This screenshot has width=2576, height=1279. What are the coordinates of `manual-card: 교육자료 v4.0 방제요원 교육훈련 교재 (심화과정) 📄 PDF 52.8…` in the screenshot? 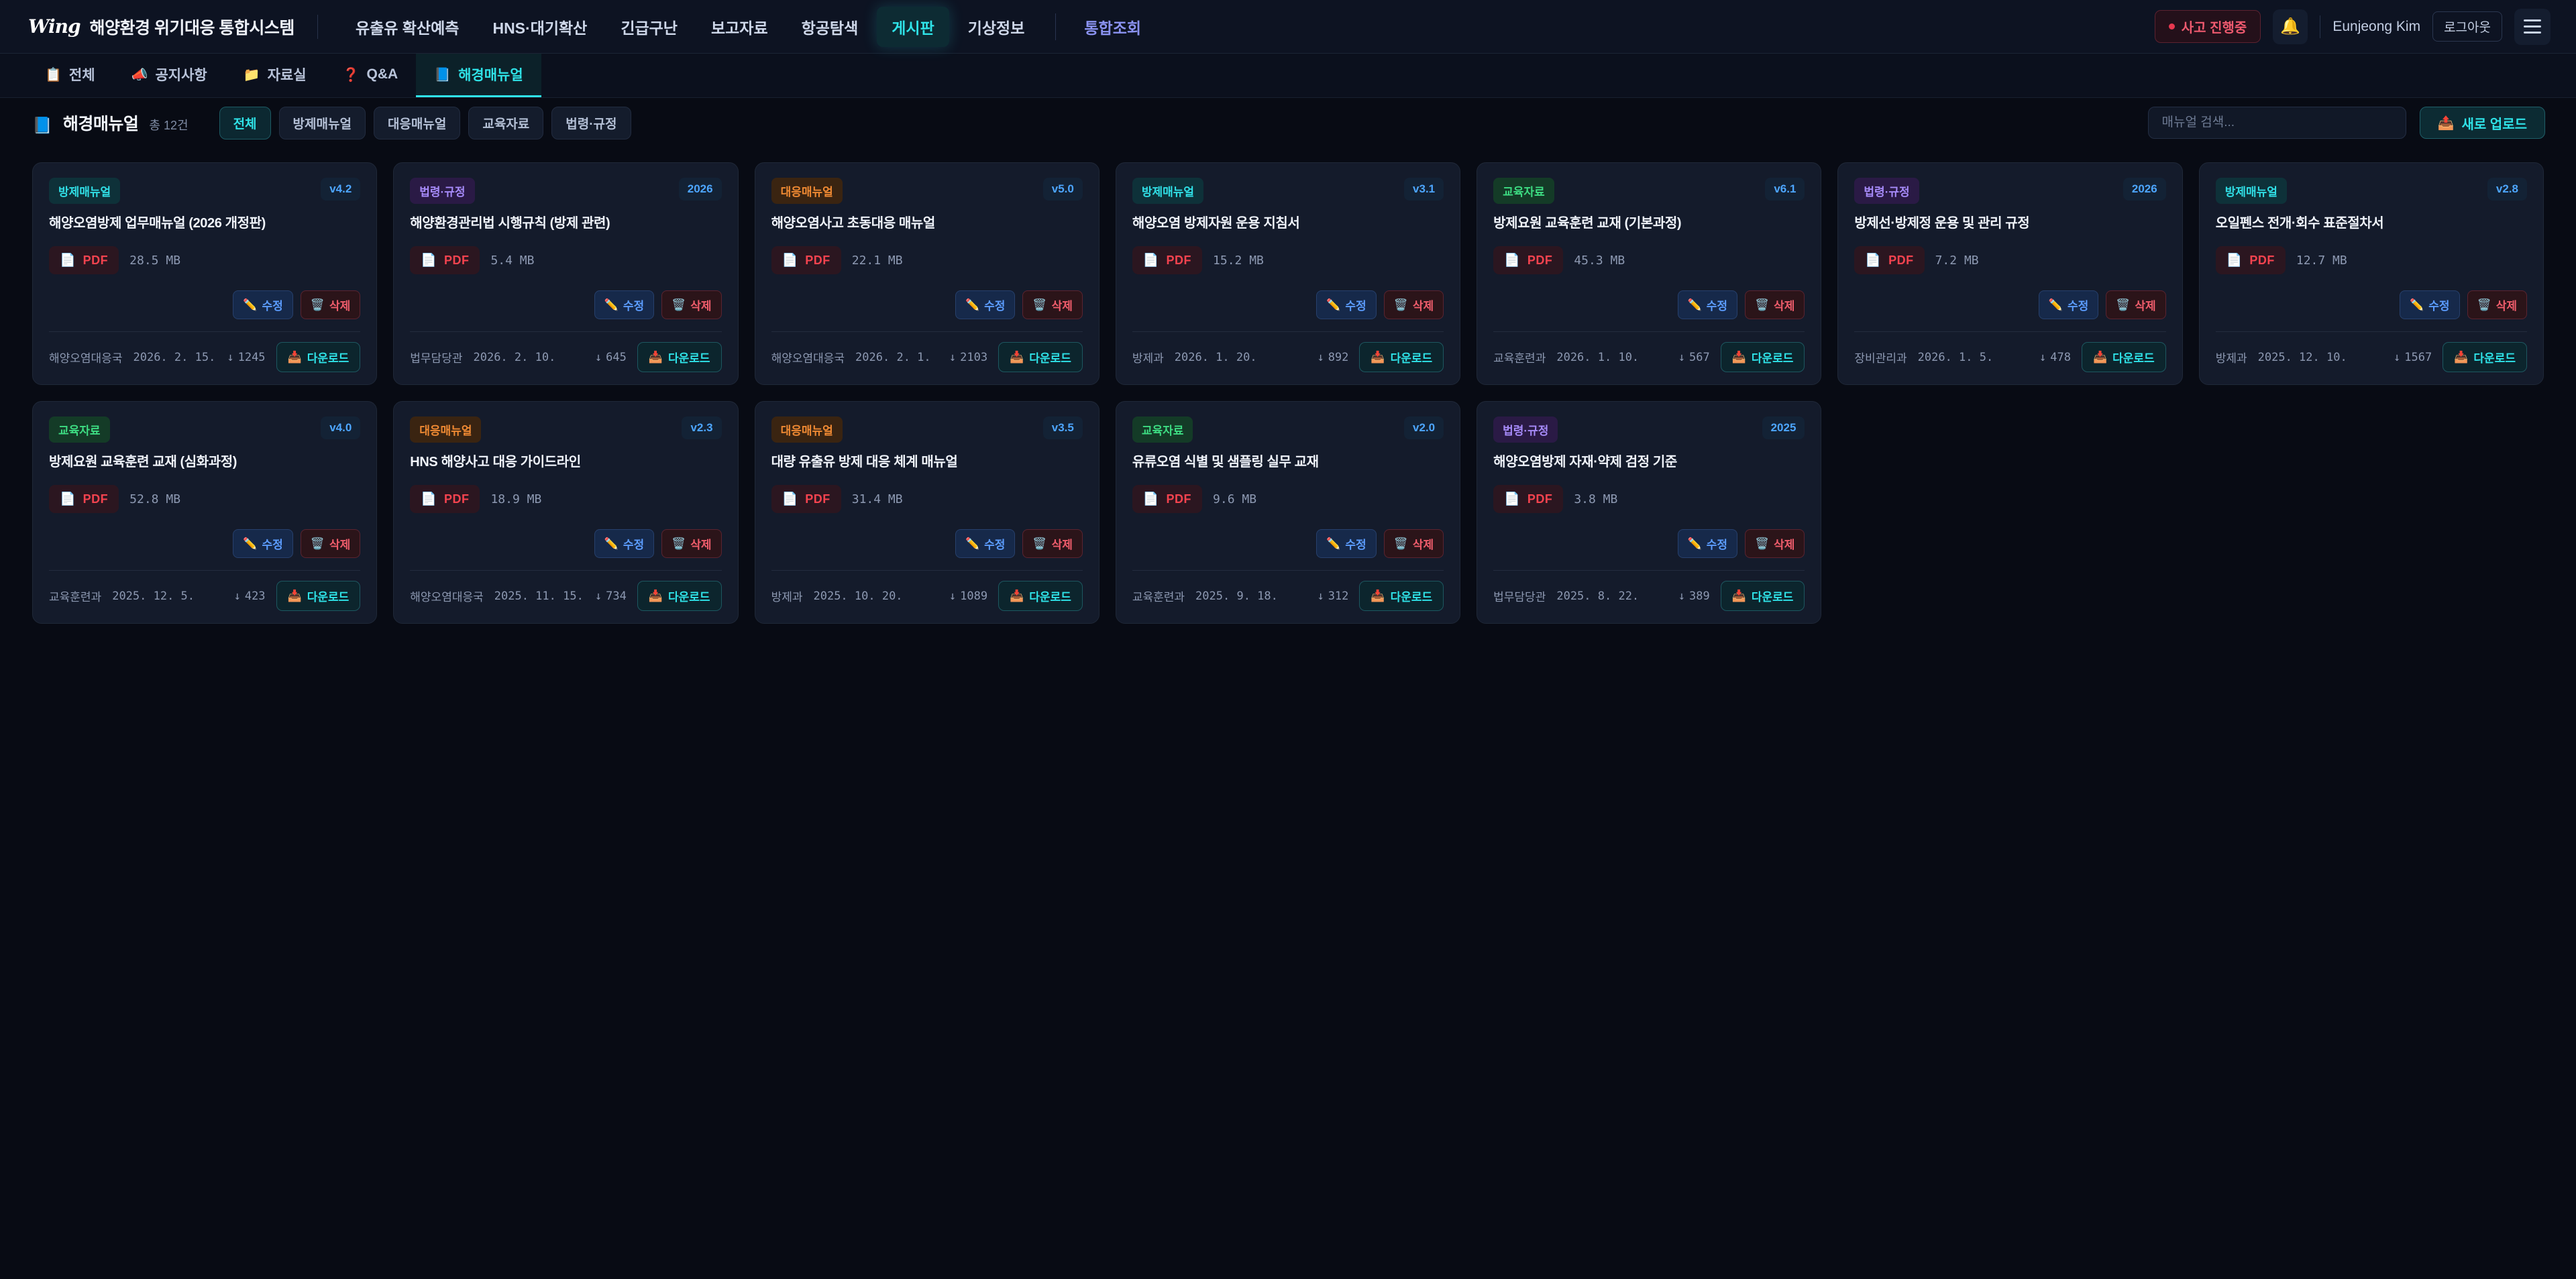 It's located at (205, 512).